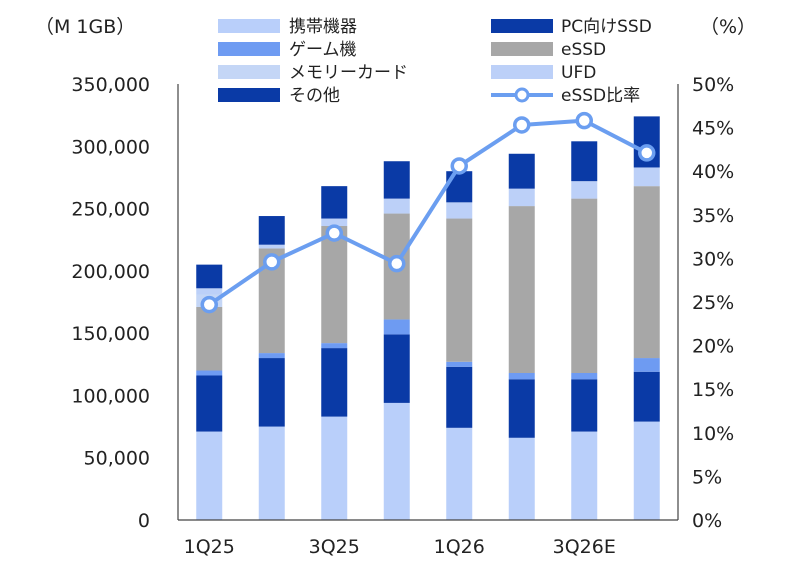 Image resolution: width=800 pixels, height=582 pixels. I want to click on legend: 携帯機器 PC向けSSD ゲーム機 eSSD メモリーカード UFD その他 eSSD比率, so click(435, 61).